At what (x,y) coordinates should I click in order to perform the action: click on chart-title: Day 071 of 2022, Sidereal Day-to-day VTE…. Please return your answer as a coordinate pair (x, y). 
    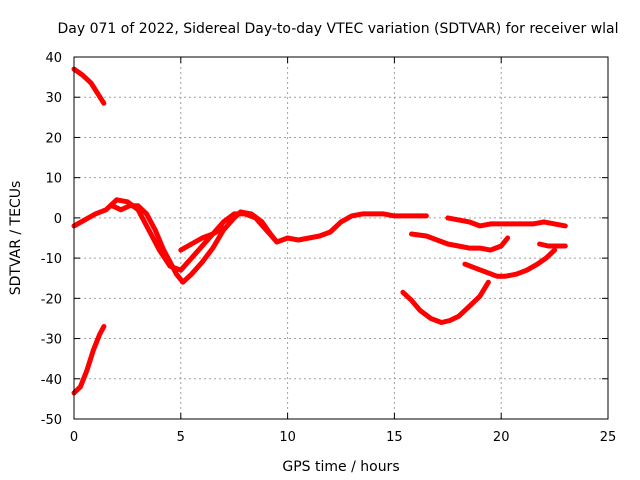
    Looking at the image, I should click on (337, 29).